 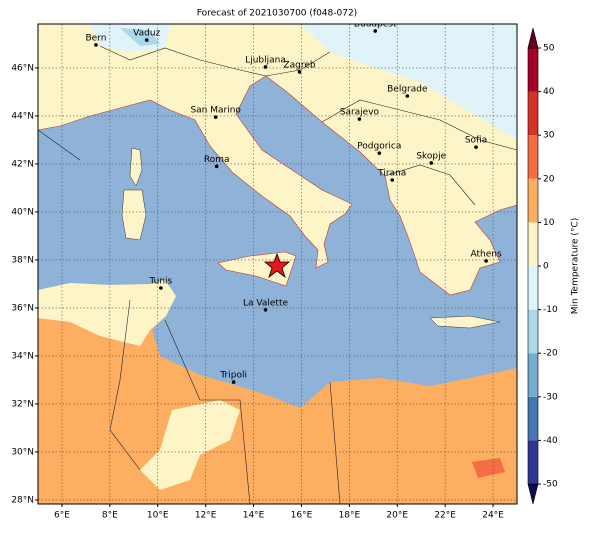 I want to click on corsica, so click(x=136, y=167).